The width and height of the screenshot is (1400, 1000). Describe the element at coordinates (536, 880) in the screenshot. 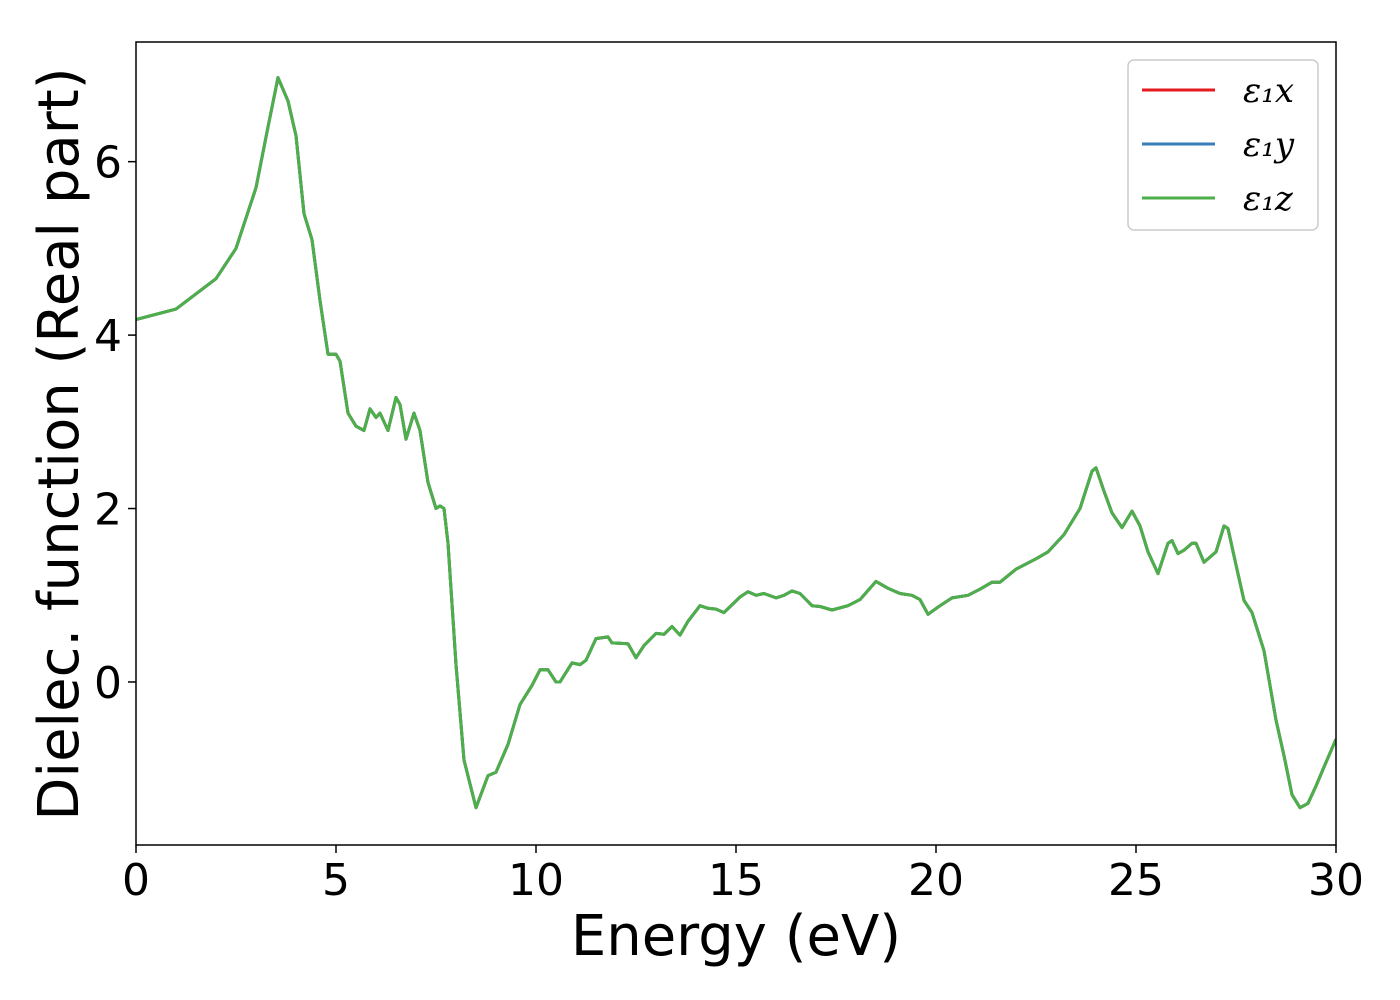

I see `x-tick-label: 10` at that location.